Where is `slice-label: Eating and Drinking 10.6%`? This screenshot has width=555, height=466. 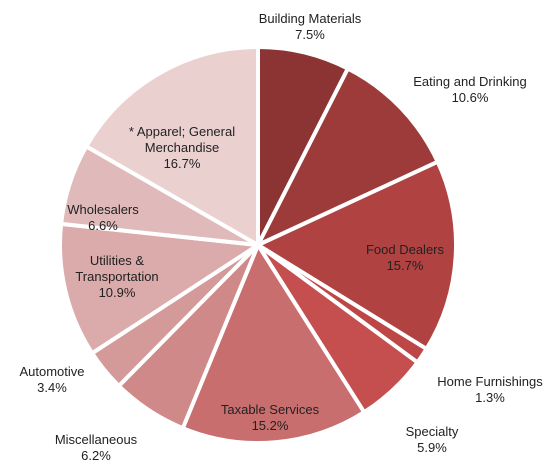
slice-label: Eating and Drinking 10.6% is located at coordinates (470, 90).